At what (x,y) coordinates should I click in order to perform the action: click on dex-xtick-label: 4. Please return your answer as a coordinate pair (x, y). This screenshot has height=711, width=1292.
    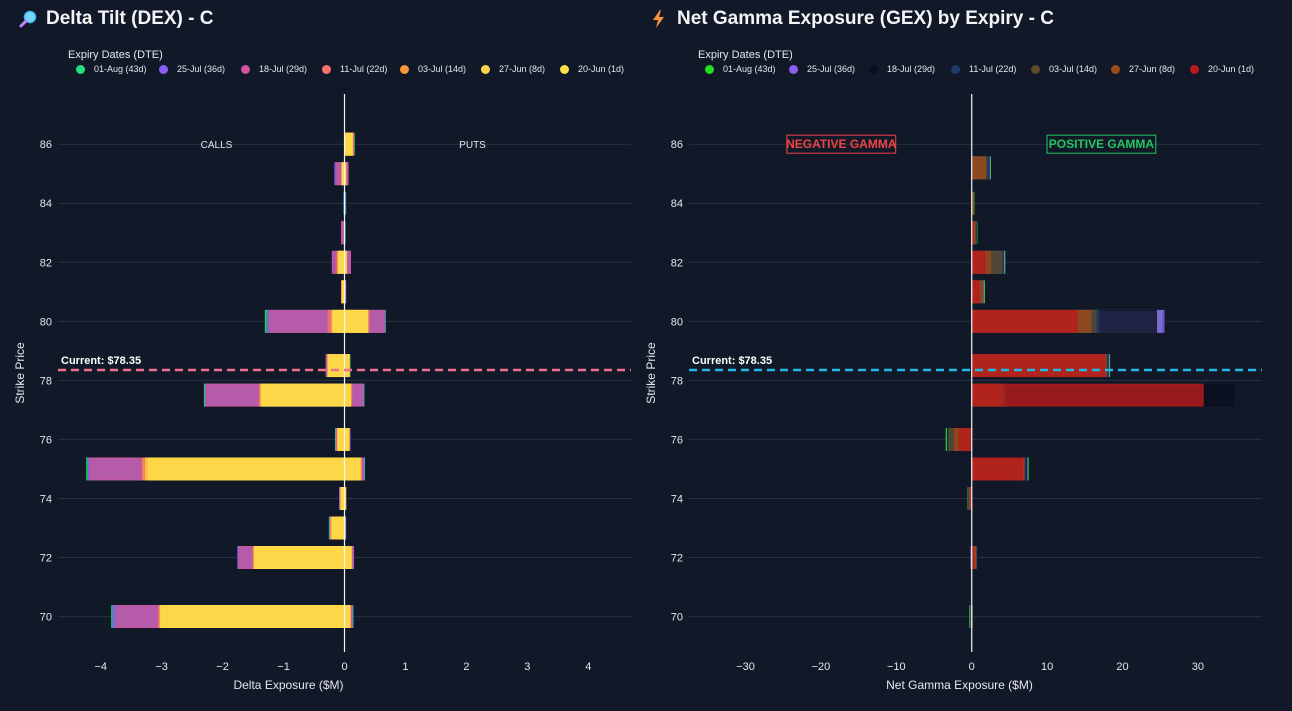
    Looking at the image, I should click on (588, 667).